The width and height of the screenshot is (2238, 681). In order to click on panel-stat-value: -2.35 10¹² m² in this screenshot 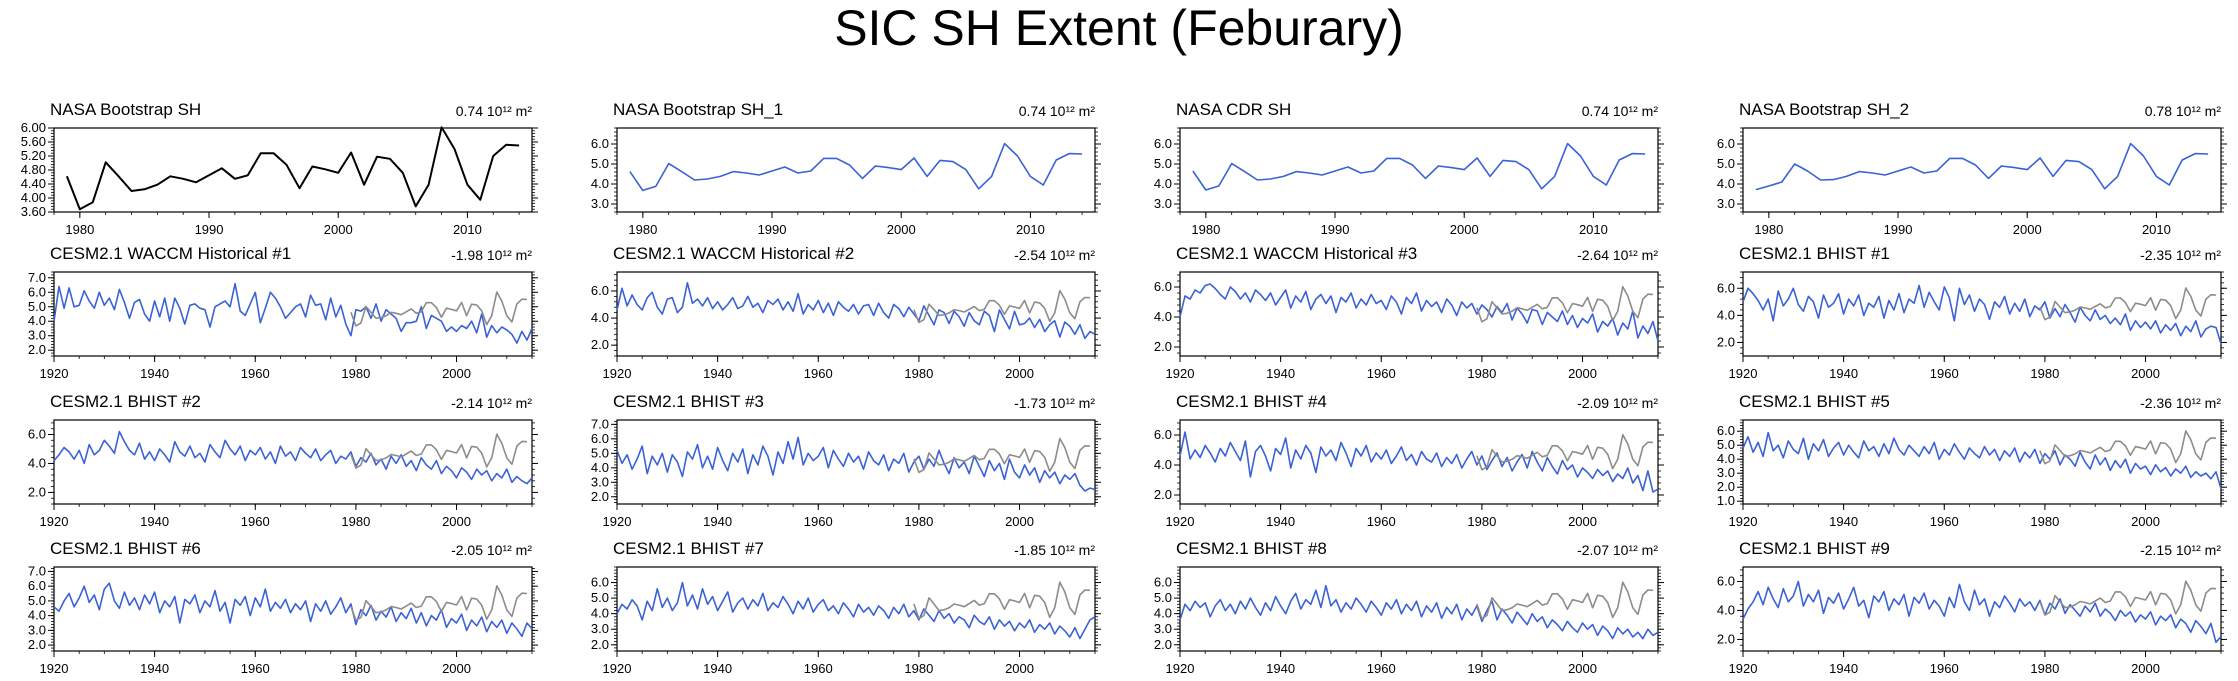, I will do `click(2180, 255)`.